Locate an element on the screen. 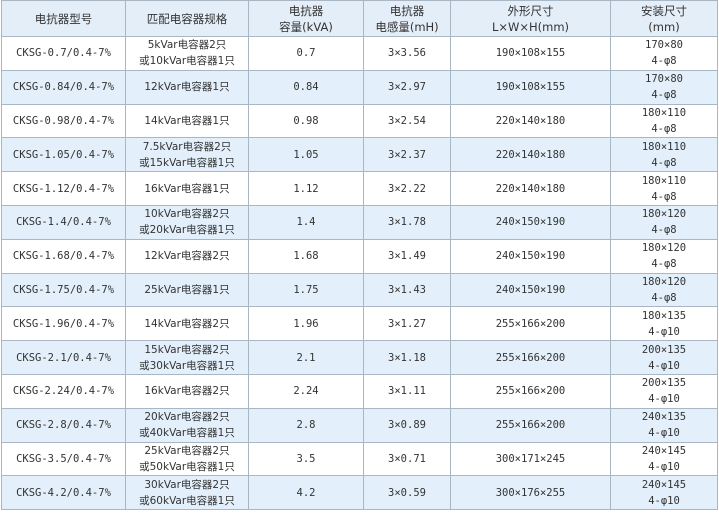 The height and width of the screenshot is (518, 719). capacitor-spec-cell-line: 25kVar电容器2只 is located at coordinates (187, 450).